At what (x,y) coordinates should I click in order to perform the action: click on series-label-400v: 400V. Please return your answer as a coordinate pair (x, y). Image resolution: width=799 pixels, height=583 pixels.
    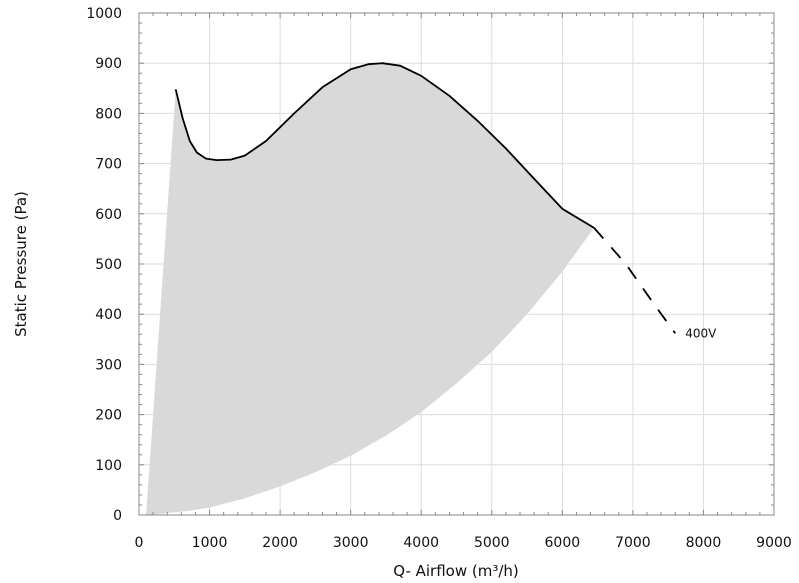
    Looking at the image, I should click on (701, 333).